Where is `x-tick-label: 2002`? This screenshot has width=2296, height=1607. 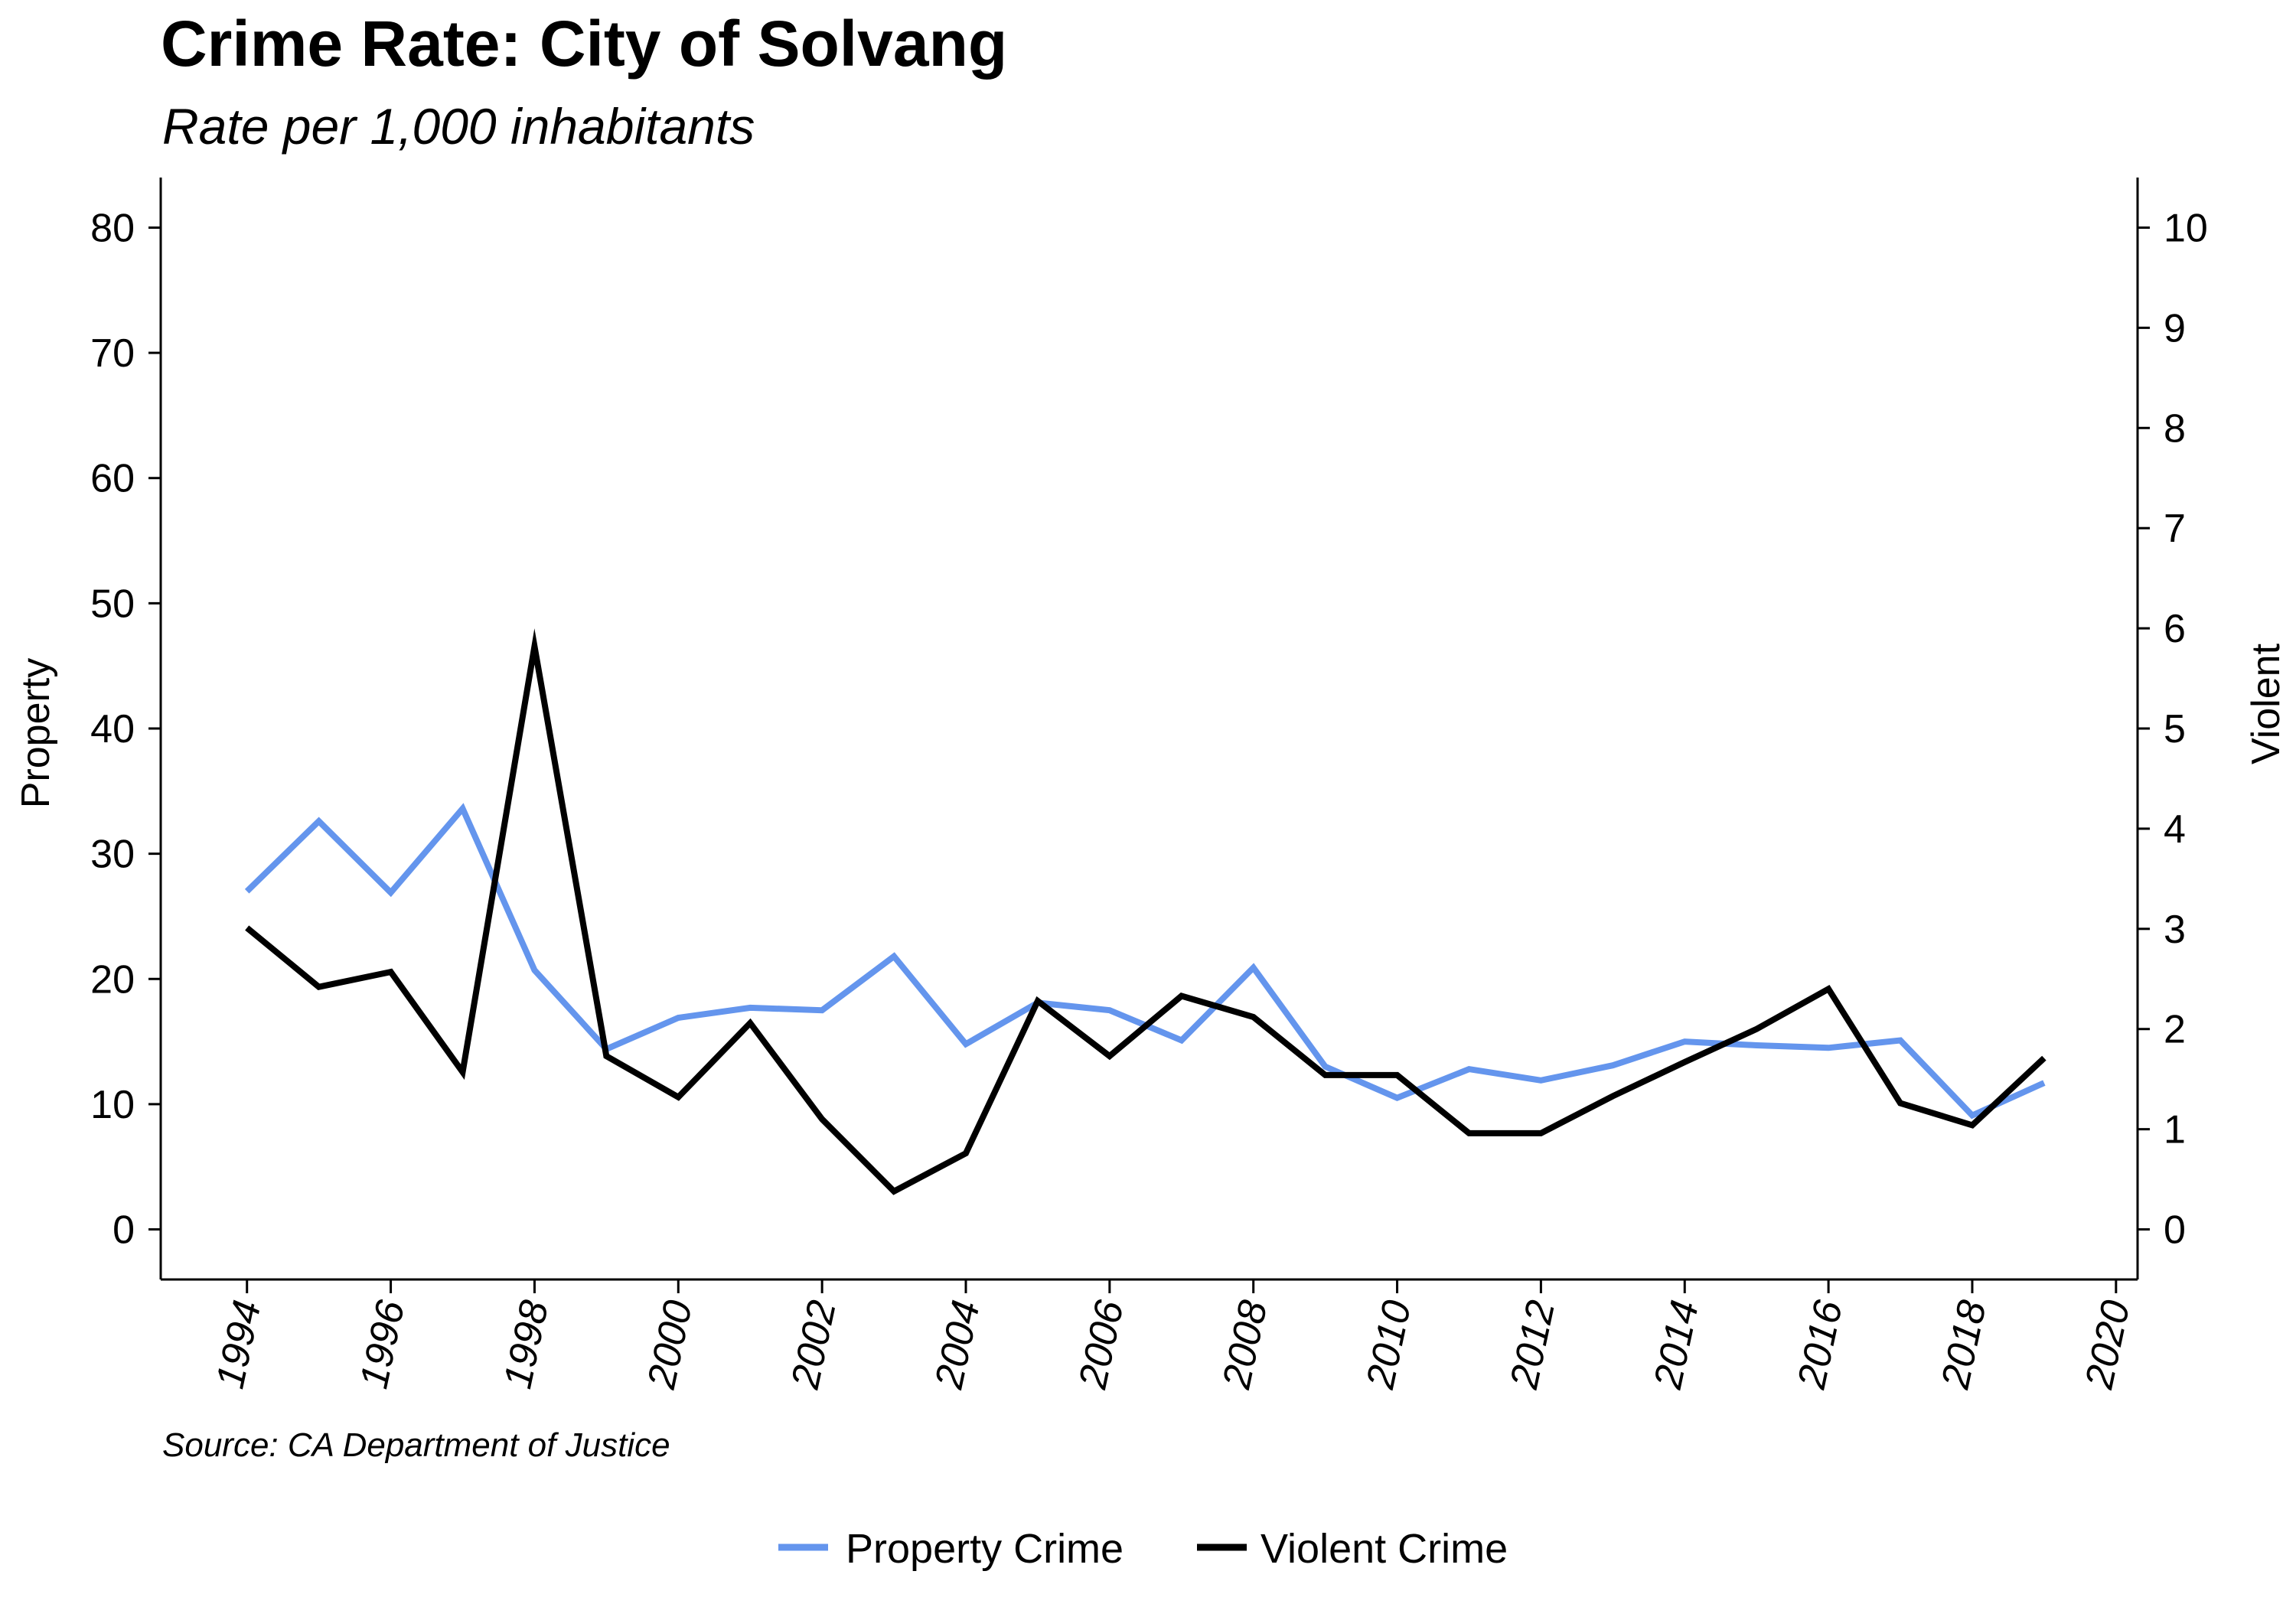 x-tick-label: 2002 is located at coordinates (814, 1344).